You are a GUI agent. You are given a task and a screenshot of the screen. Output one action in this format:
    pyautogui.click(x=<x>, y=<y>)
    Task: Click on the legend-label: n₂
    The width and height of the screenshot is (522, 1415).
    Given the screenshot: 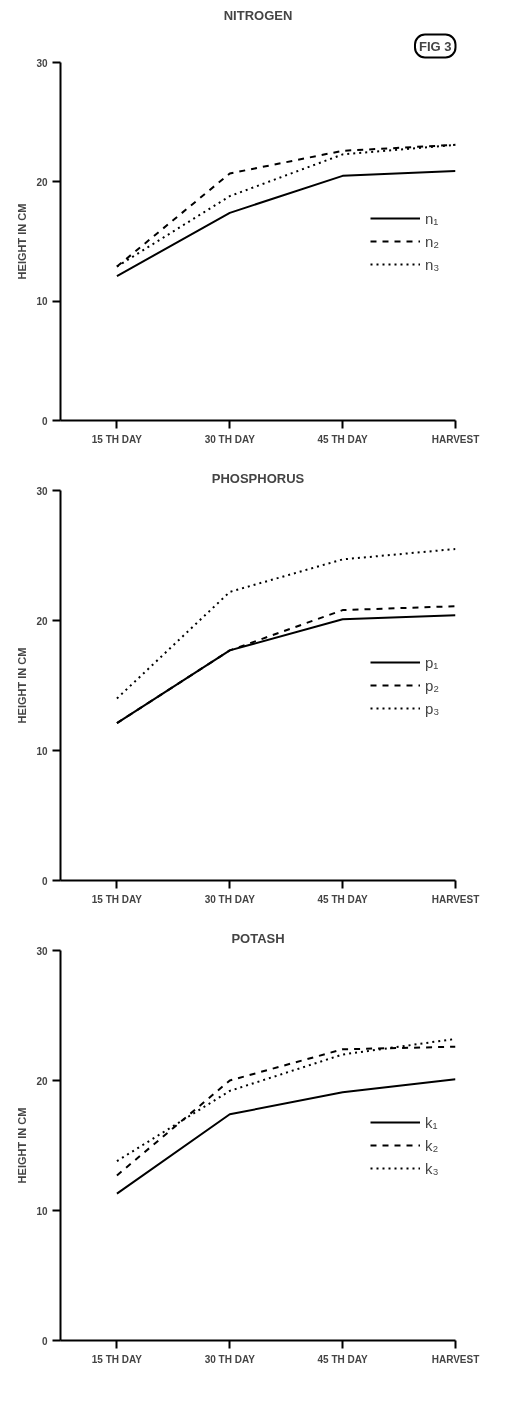 What is the action you would take?
    pyautogui.click(x=433, y=241)
    